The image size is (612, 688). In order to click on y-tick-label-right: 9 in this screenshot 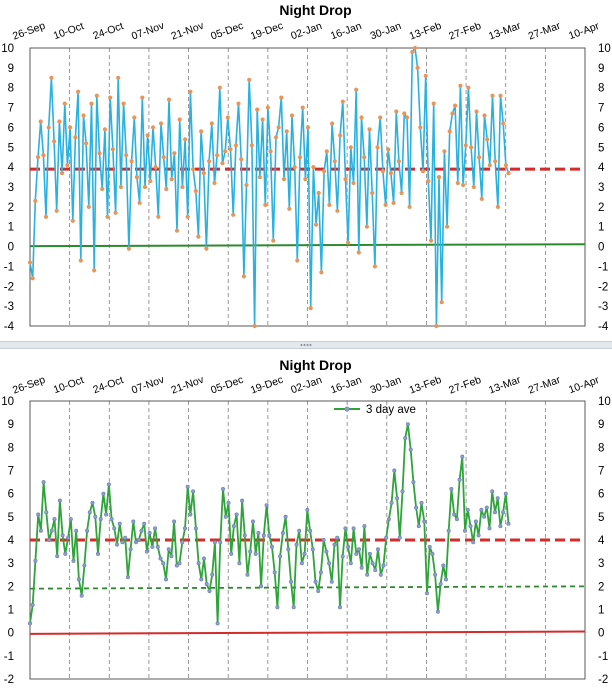, I will do `click(601, 425)`.